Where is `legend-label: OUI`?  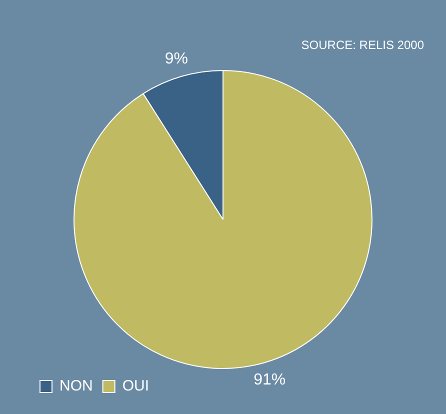
legend-label: OUI is located at coordinates (136, 386).